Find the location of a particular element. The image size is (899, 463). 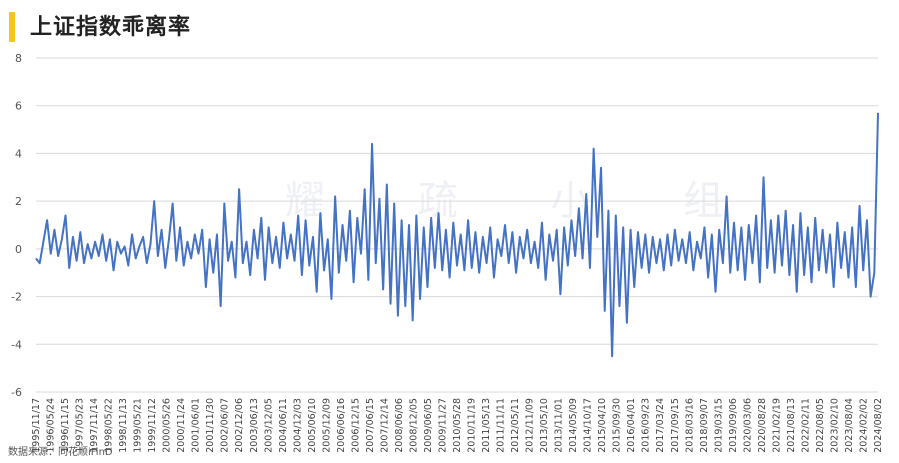

x-tick-label: 2007/12/14 is located at coordinates (384, 425).